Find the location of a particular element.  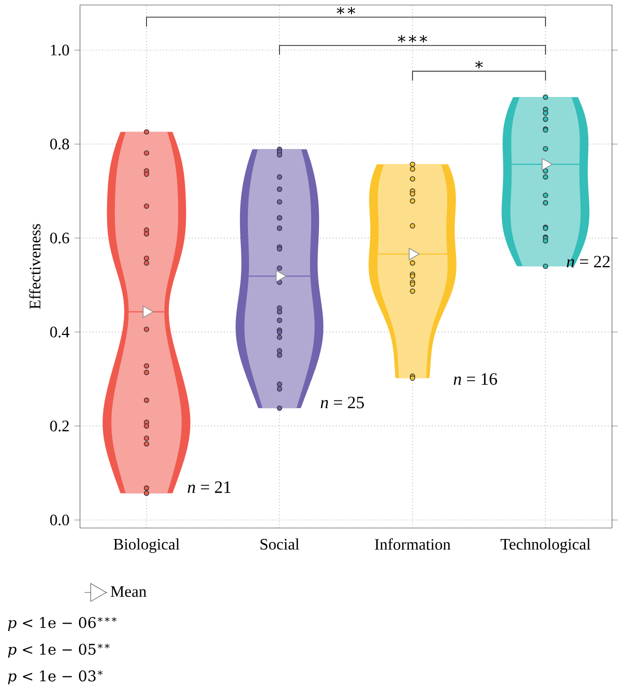

y-tick-label: 0.0 is located at coordinates (59, 520).